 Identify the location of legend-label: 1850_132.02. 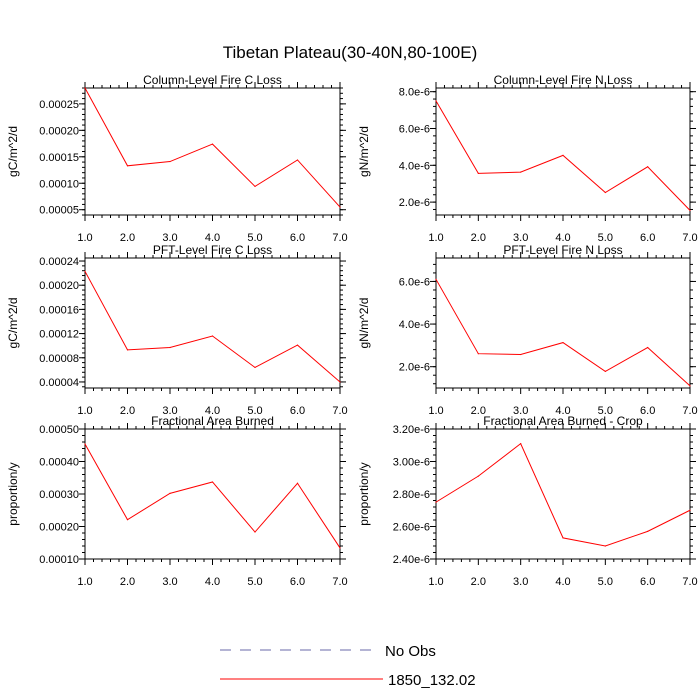
(432, 680).